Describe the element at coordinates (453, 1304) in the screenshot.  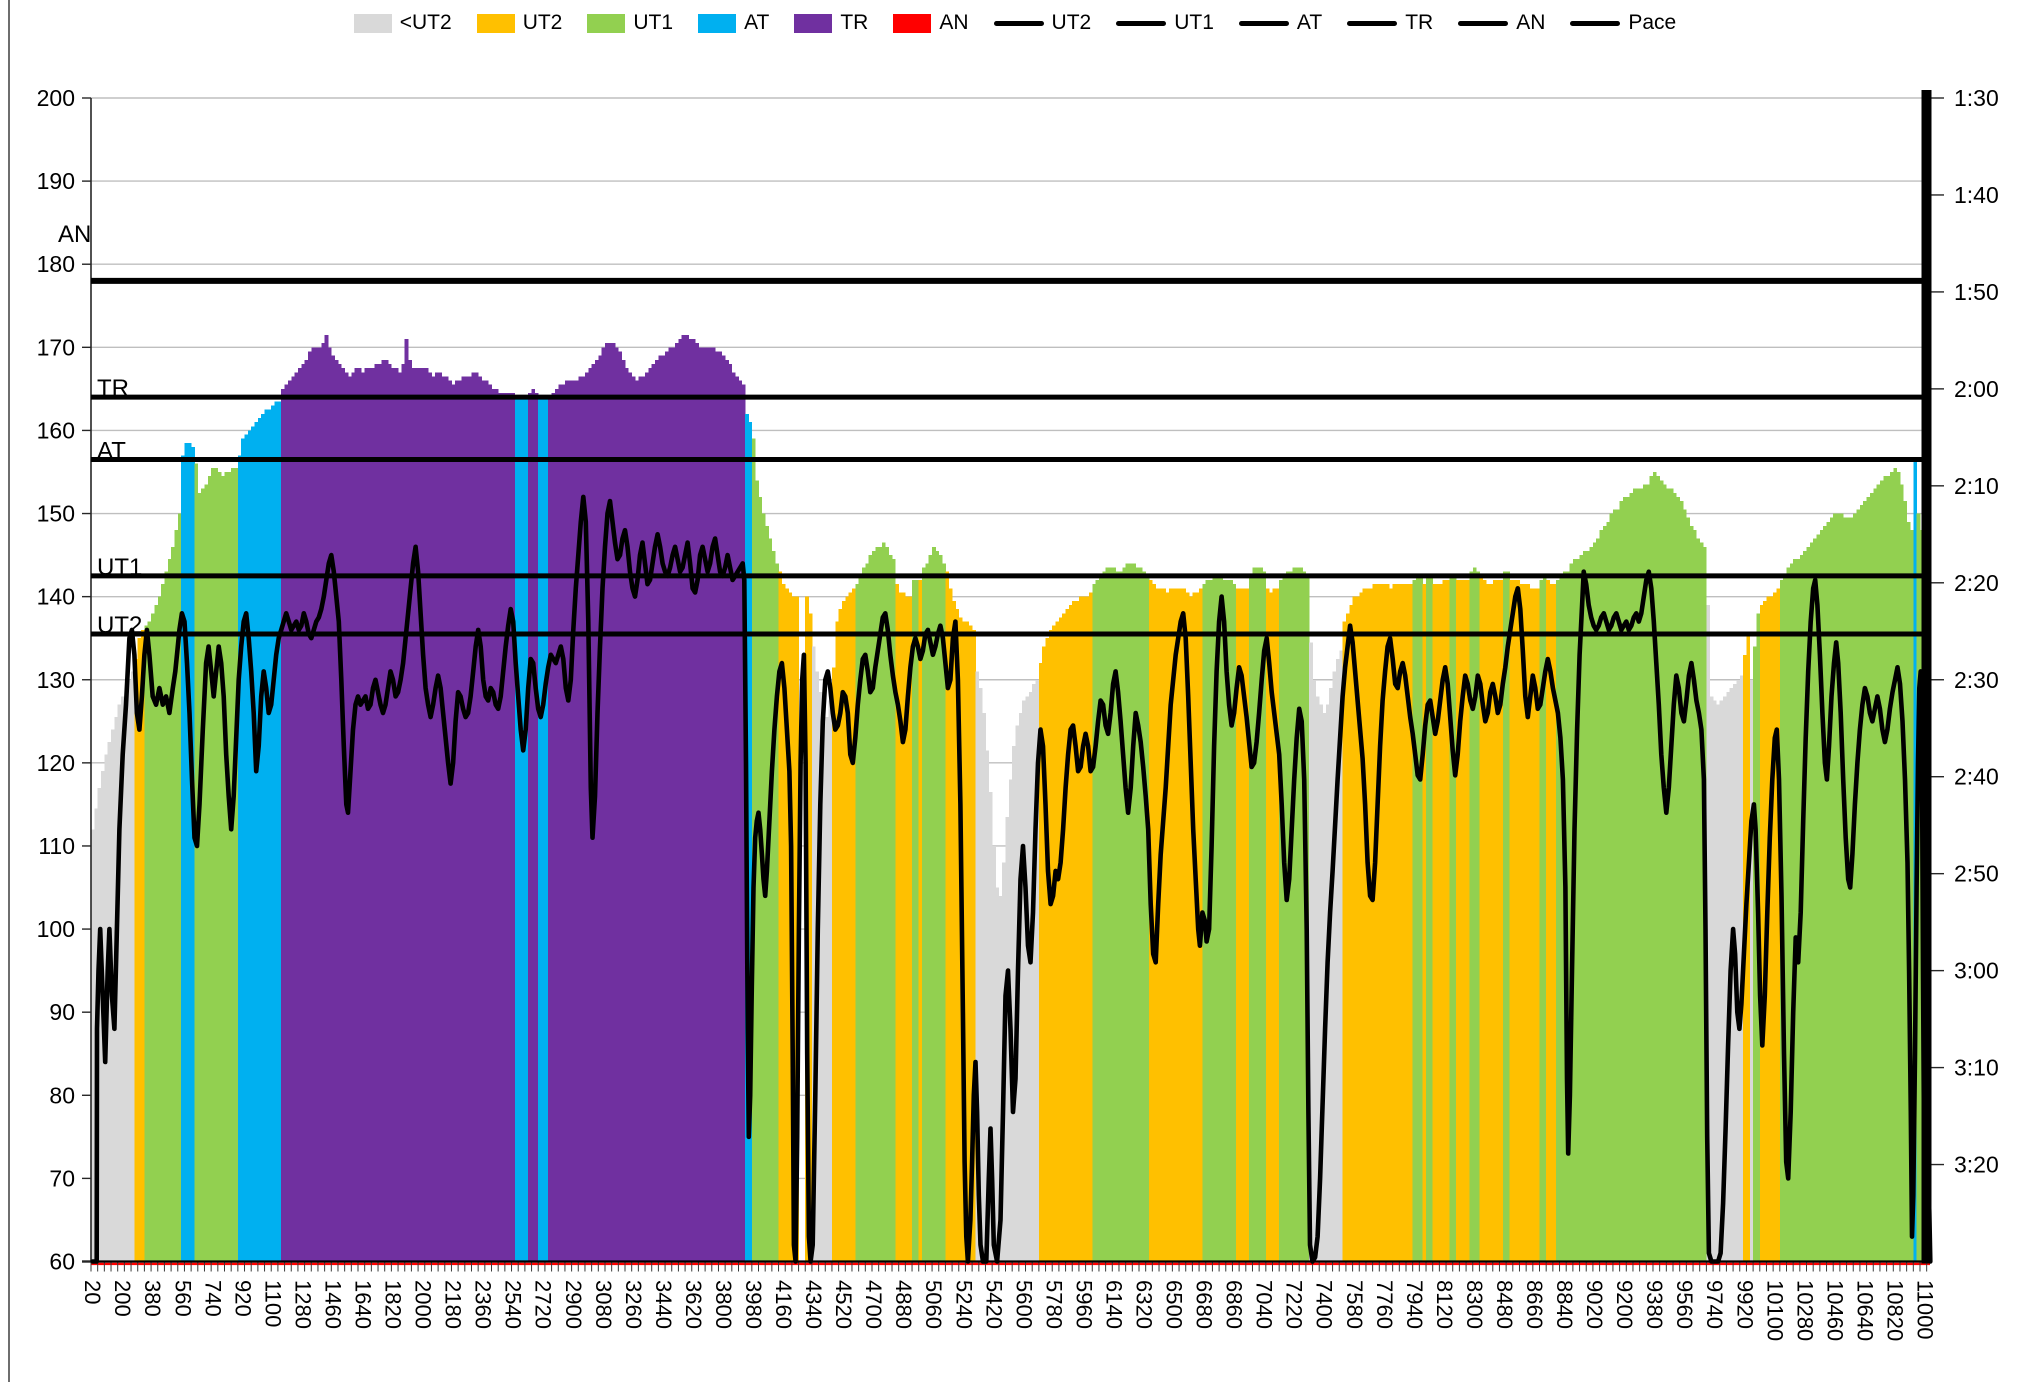
I see `x-tick-label: 2180` at that location.